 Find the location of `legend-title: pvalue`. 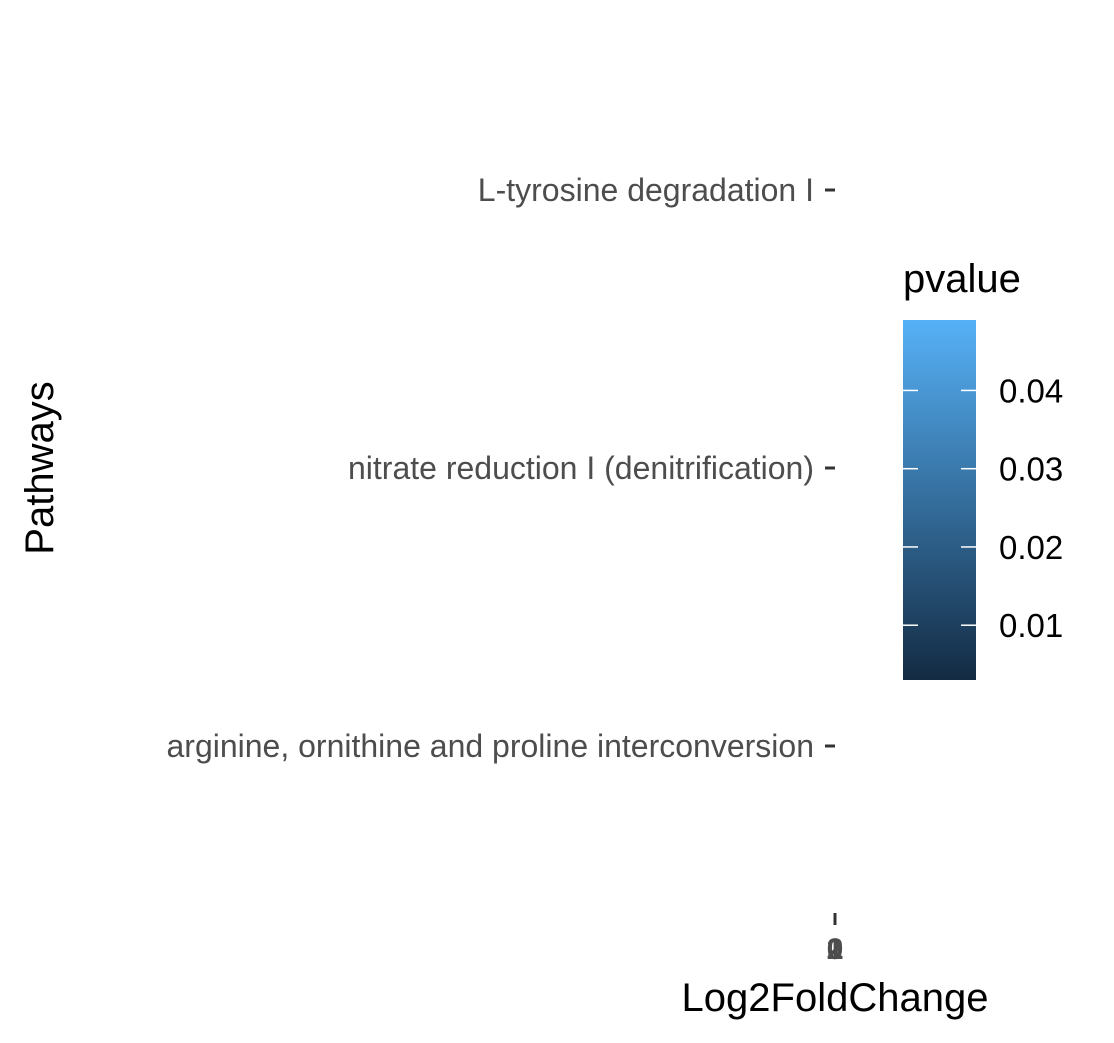

legend-title: pvalue is located at coordinates (962, 279).